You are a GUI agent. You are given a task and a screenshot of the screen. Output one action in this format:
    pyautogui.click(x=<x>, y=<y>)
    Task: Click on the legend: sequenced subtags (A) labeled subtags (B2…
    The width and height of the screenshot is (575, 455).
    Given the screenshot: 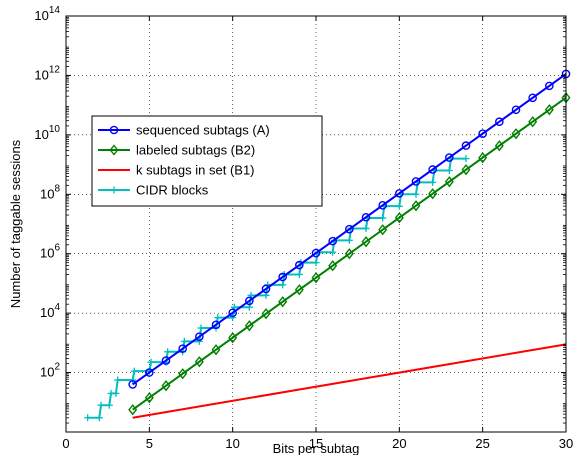 What is the action you would take?
    pyautogui.click(x=207, y=161)
    